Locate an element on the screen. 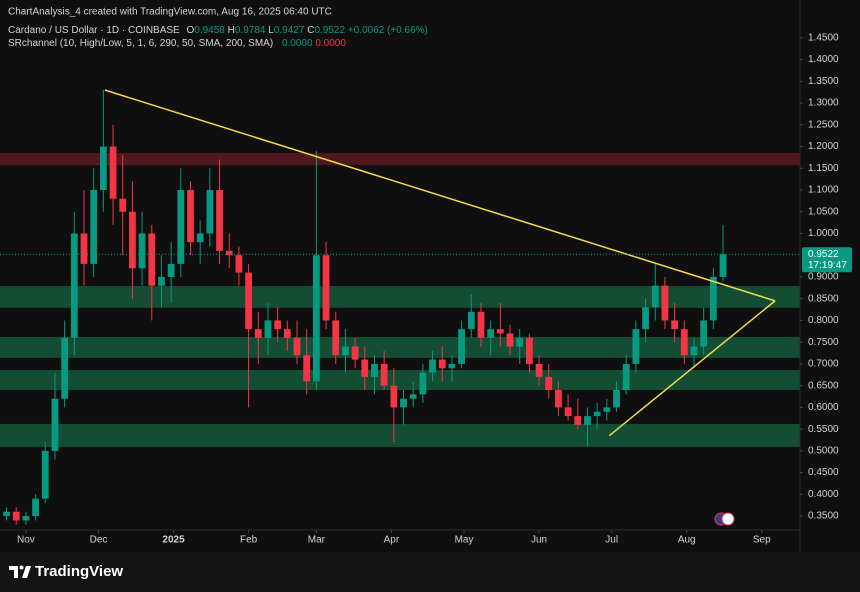 Image resolution: width=860 pixels, height=592 pixels. y-tick-label: 0.8500 is located at coordinates (823, 298).